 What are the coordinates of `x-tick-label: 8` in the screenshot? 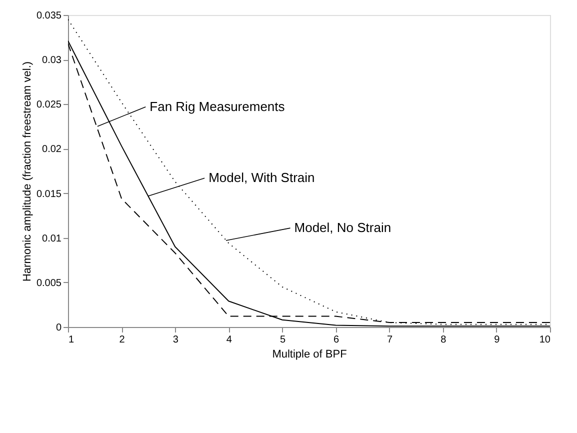 It's located at (443, 340).